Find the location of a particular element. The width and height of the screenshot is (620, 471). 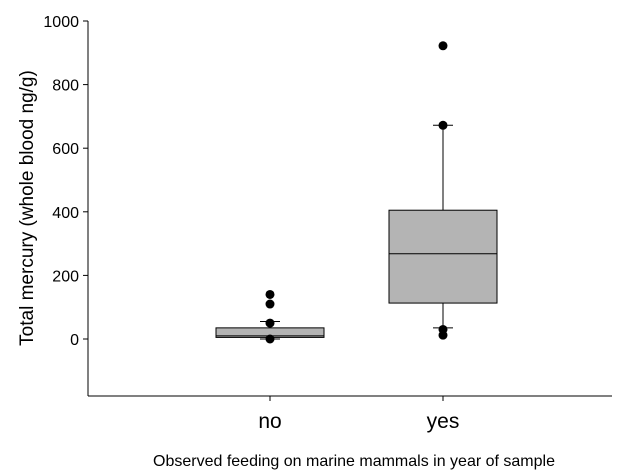

box-group-no is located at coordinates (270, 316).